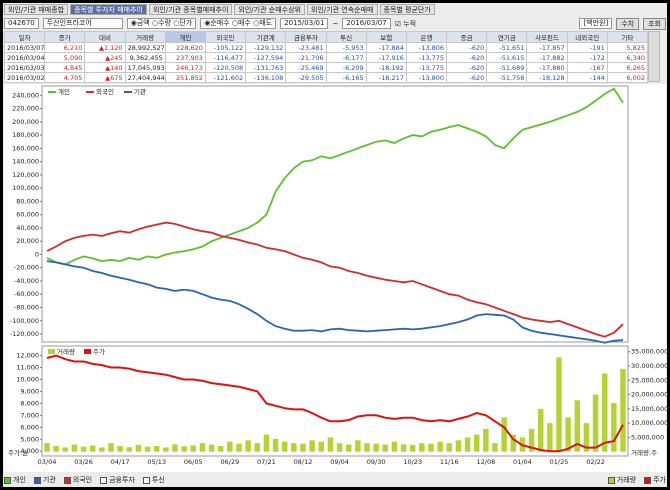 The height and width of the screenshot is (490, 670). I want to click on table-cell: -191, so click(587, 47).